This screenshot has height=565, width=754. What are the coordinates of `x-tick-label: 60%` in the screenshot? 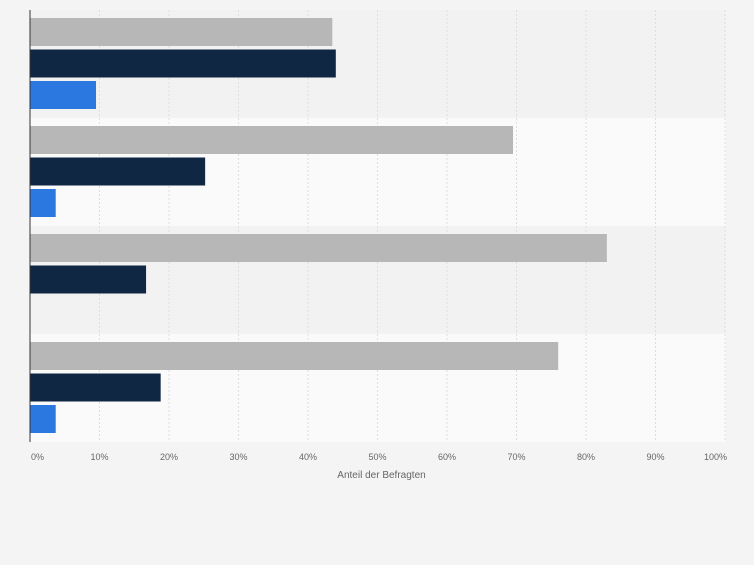 It's located at (447, 457).